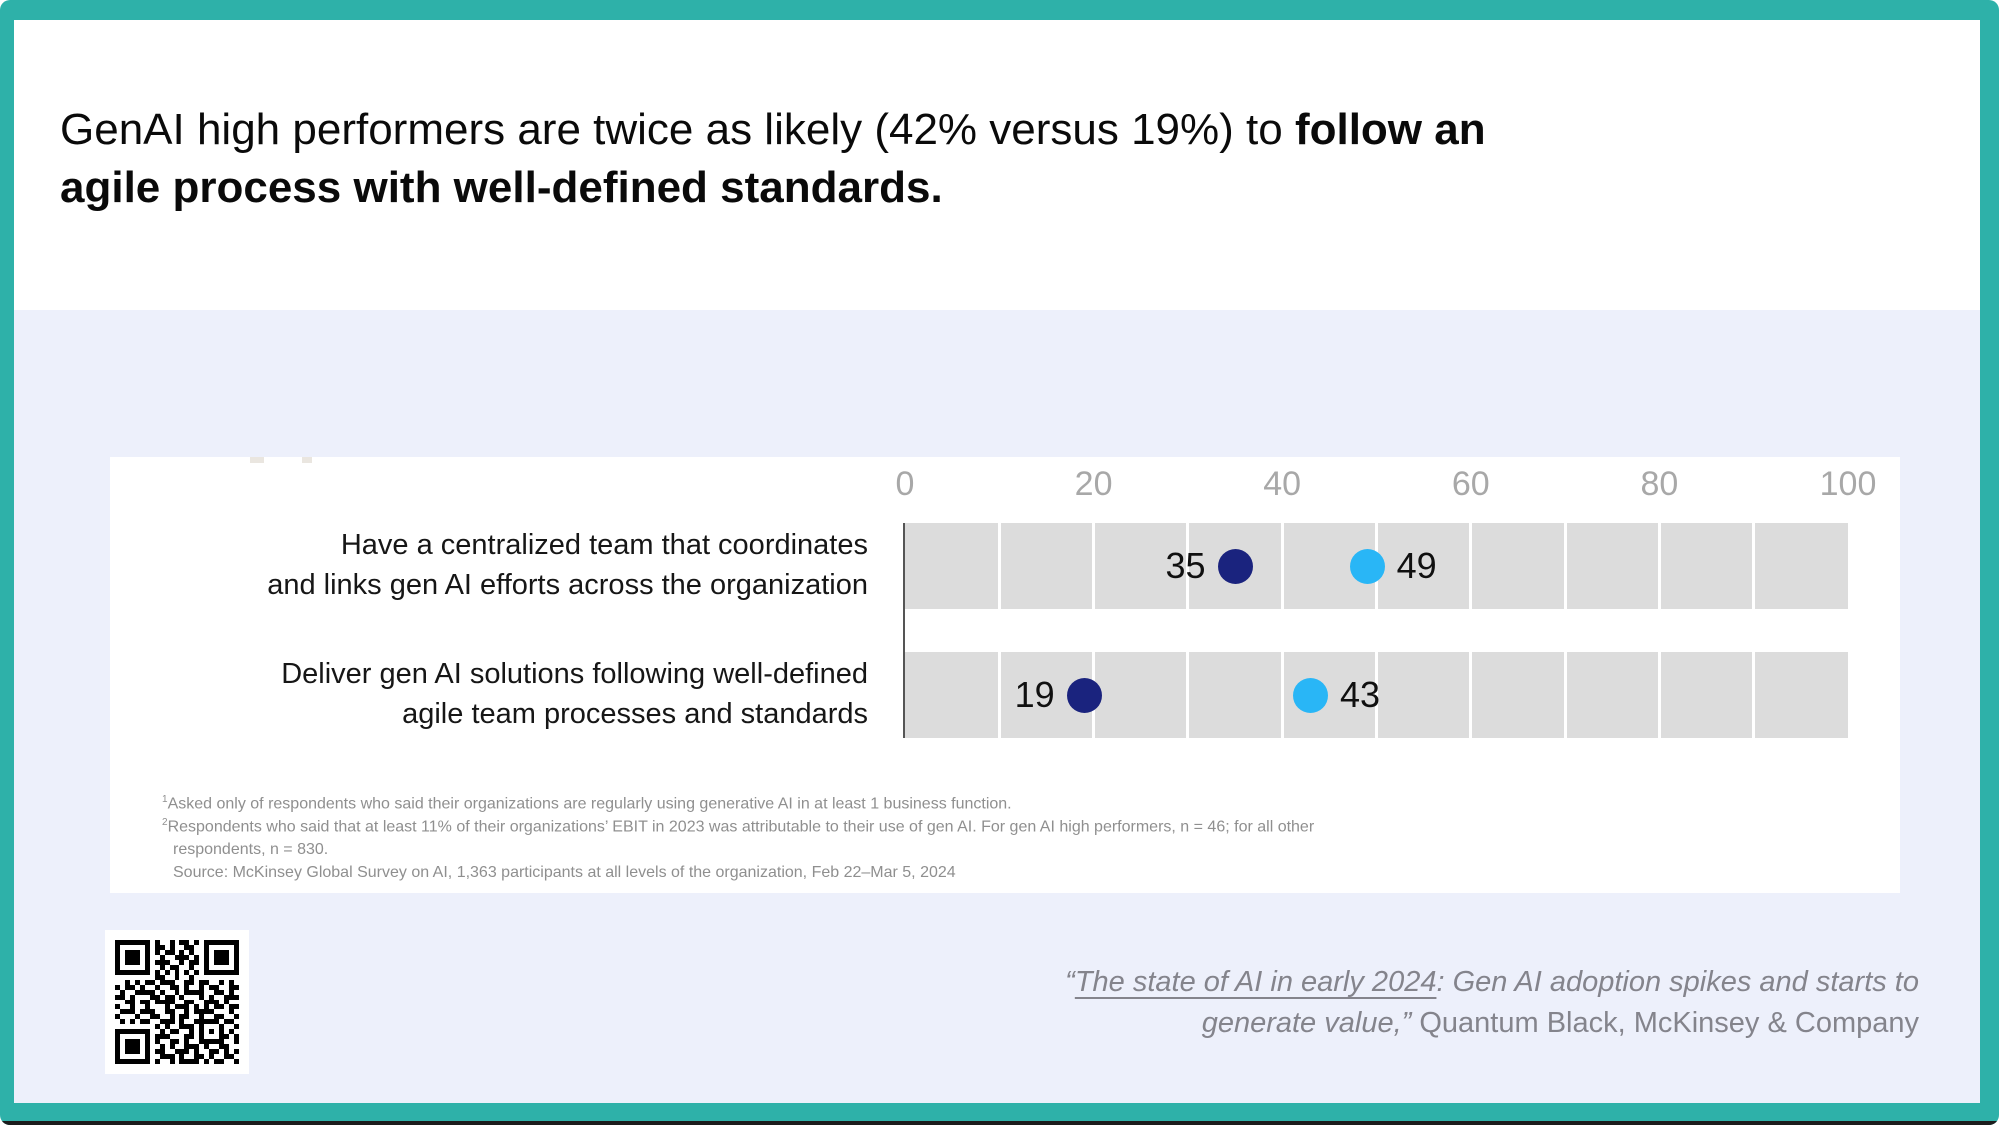  What do you see at coordinates (635, 714) in the screenshot?
I see `category-label-2-line2: agile team processes and standards` at bounding box center [635, 714].